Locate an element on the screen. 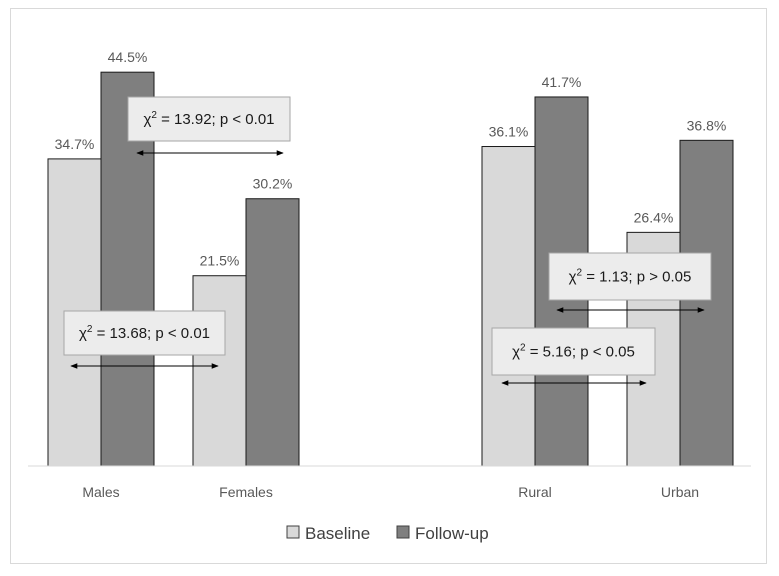 The height and width of the screenshot is (576, 779). bar-females-follow-up is located at coordinates (272, 332).